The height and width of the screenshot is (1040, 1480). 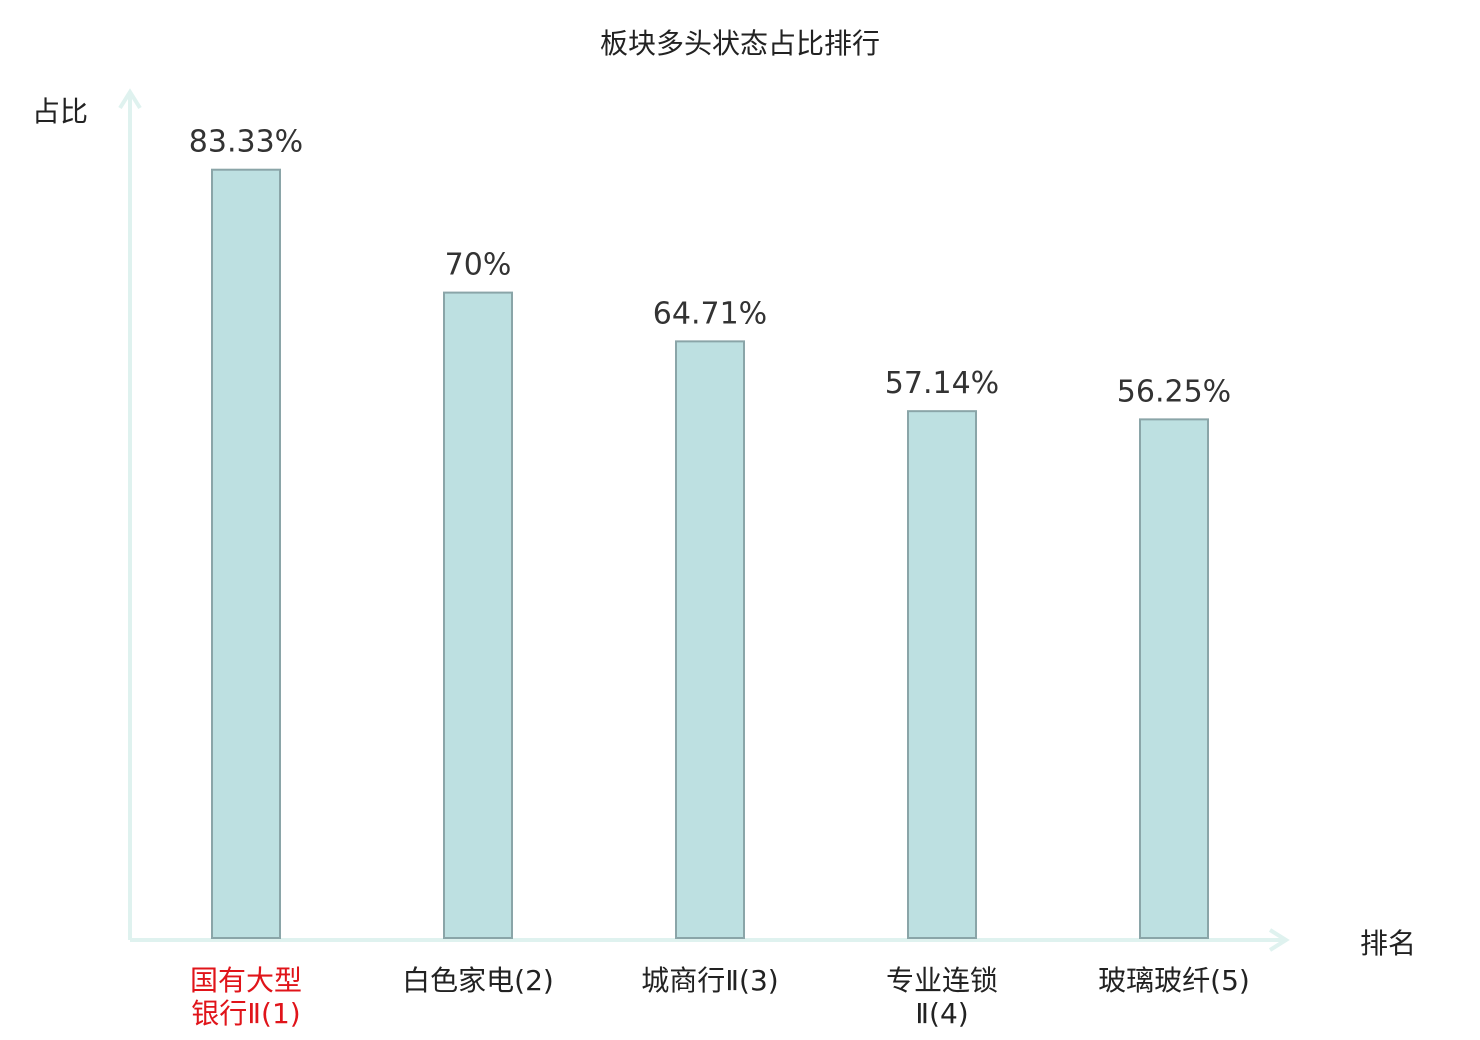 I want to click on category-label-5: 玻璃玻纤(5), so click(x=1174, y=980).